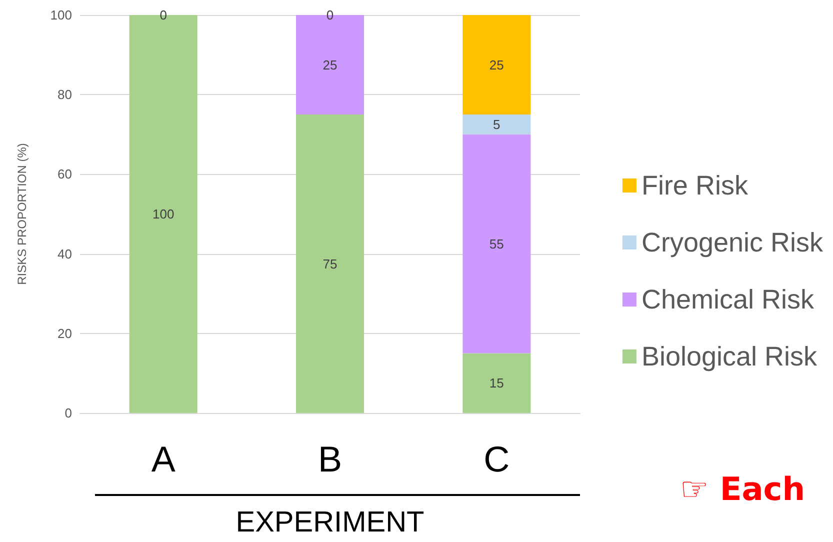 The height and width of the screenshot is (542, 833). What do you see at coordinates (65, 254) in the screenshot?
I see `y-tick-label: 40` at bounding box center [65, 254].